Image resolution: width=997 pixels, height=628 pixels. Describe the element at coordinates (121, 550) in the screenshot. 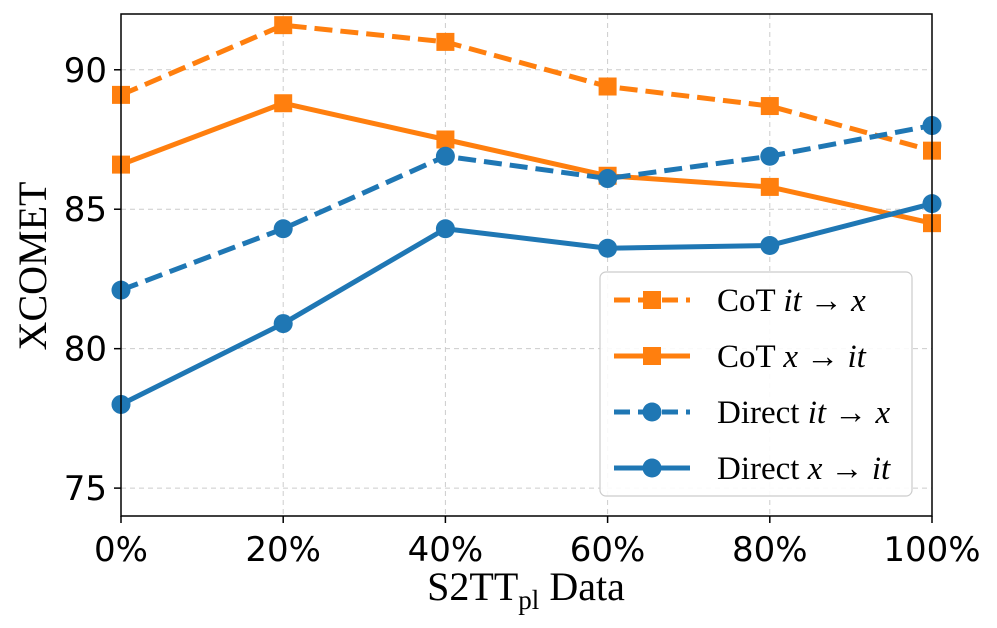

I see `x-tick-label: 0%` at that location.